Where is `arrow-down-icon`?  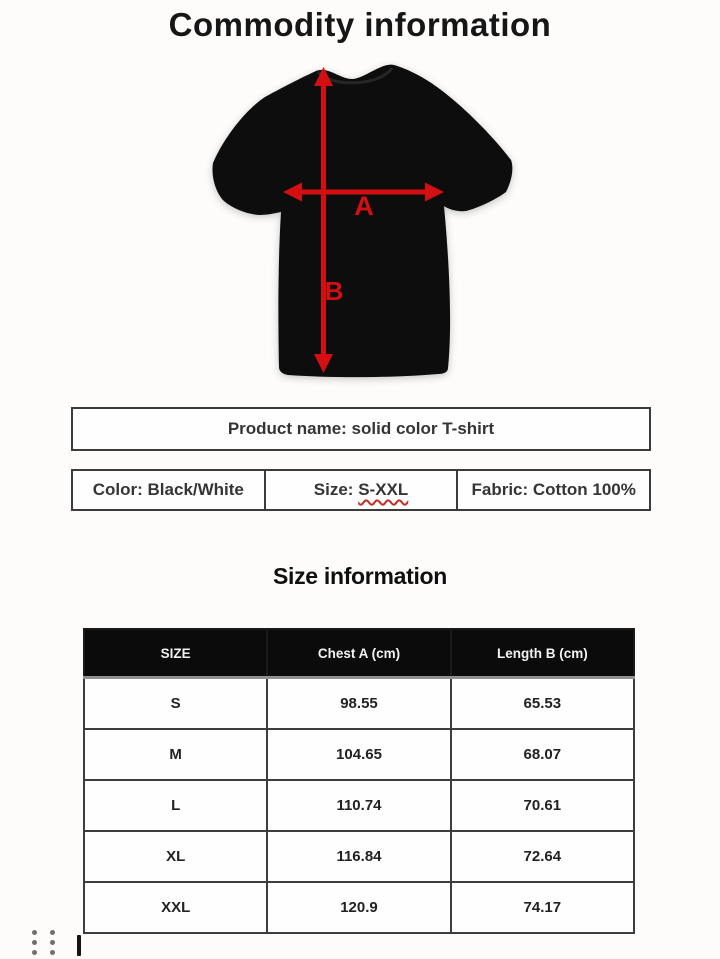
arrow-down-icon is located at coordinates (323, 363).